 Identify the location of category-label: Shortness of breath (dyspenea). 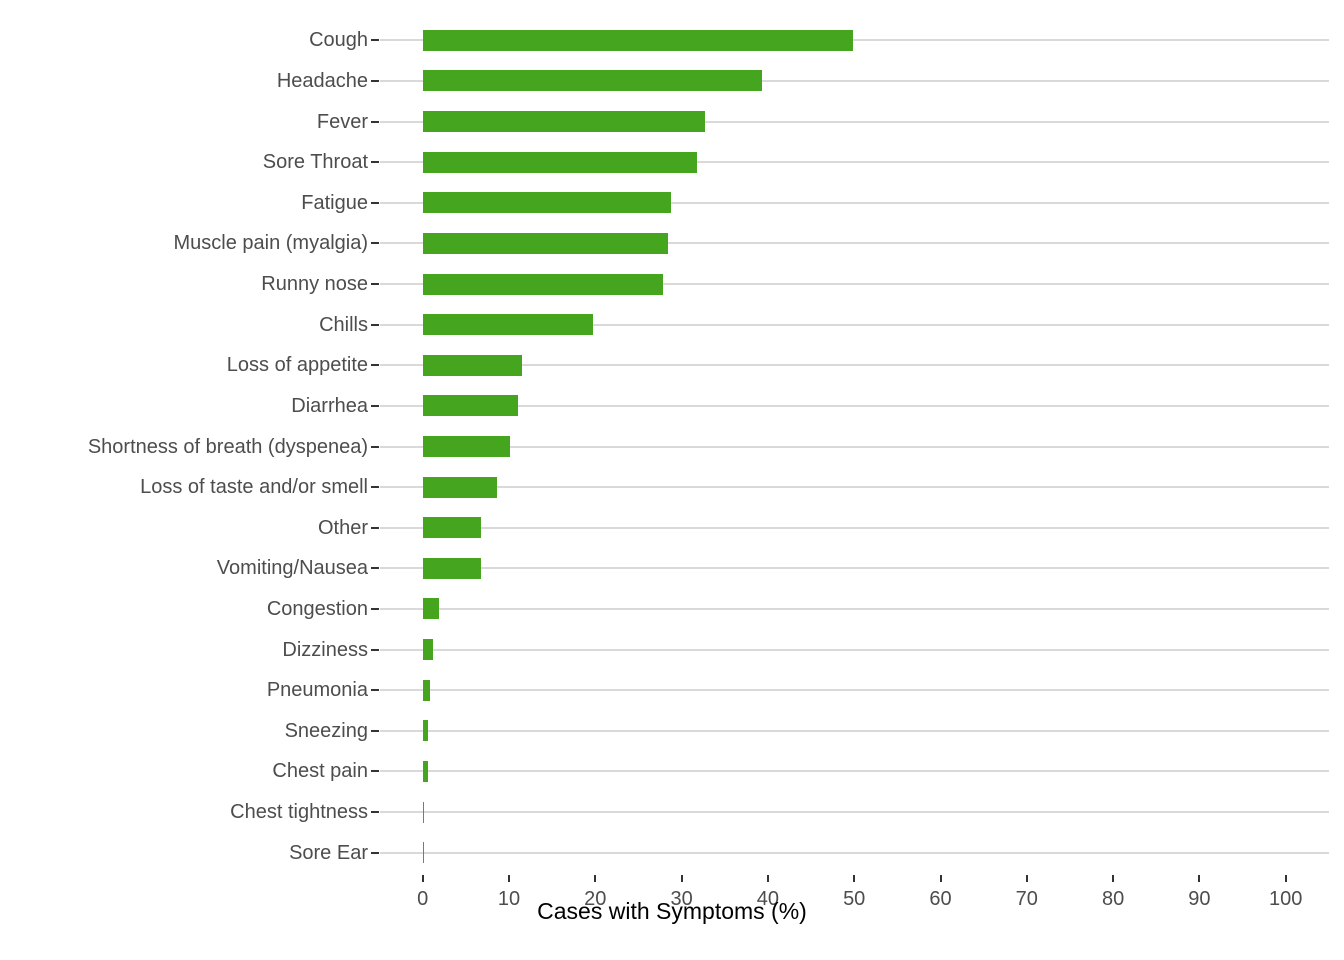
(227, 446).